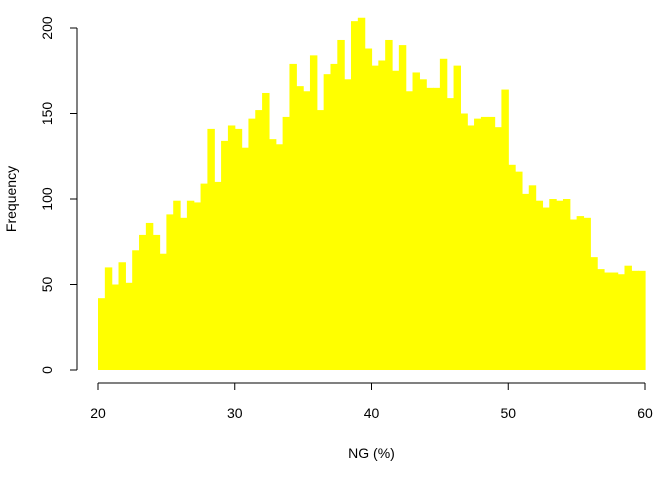 This screenshot has height=480, width=672. What do you see at coordinates (371, 453) in the screenshot?
I see `x-axis-title: NG (%)` at bounding box center [371, 453].